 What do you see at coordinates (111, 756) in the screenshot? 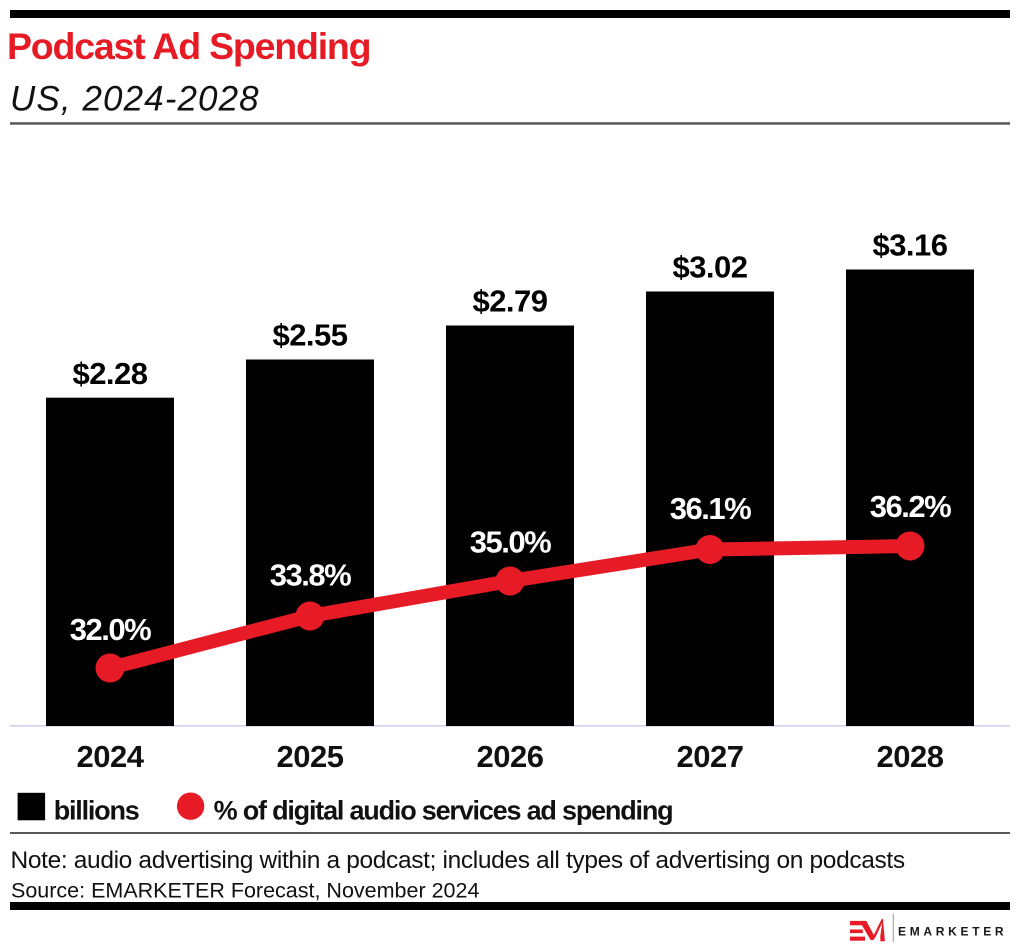
I see `svg-text: 2024` at bounding box center [111, 756].